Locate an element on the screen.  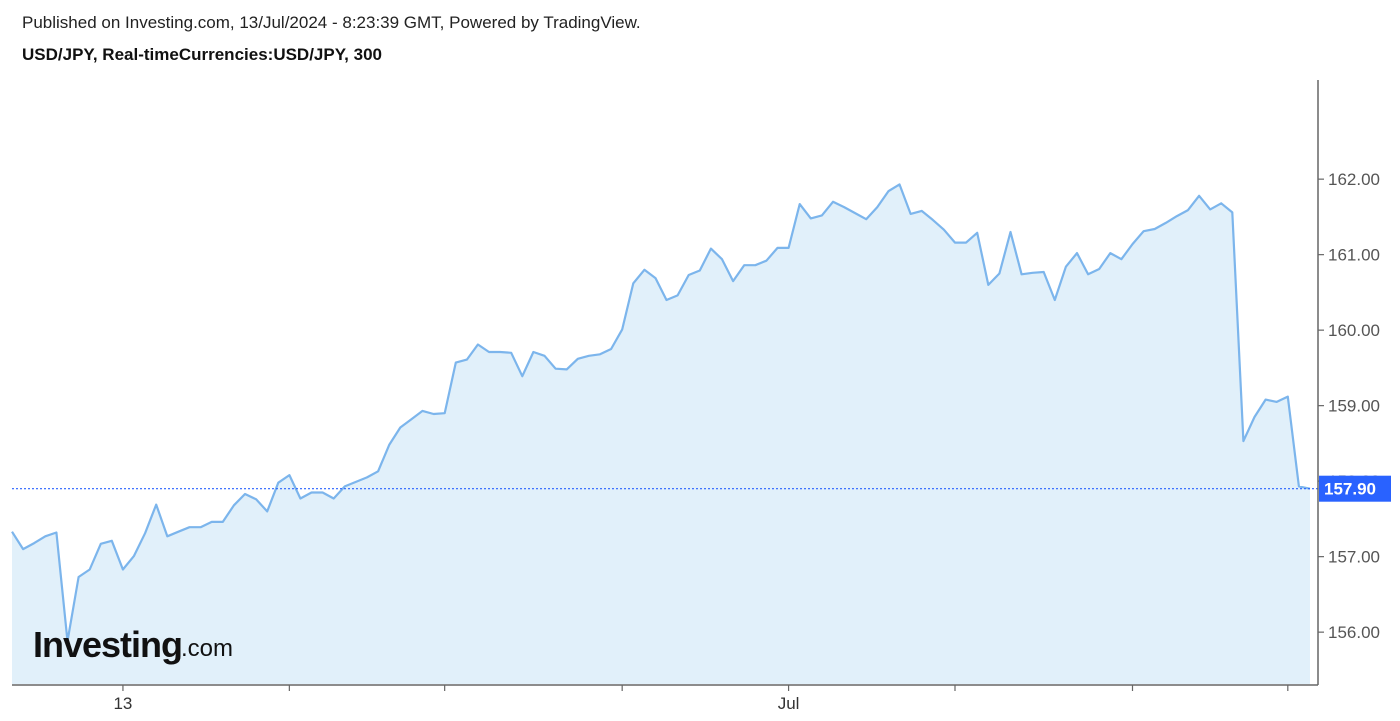
investing-logo: Investing .com is located at coordinates (133, 644).